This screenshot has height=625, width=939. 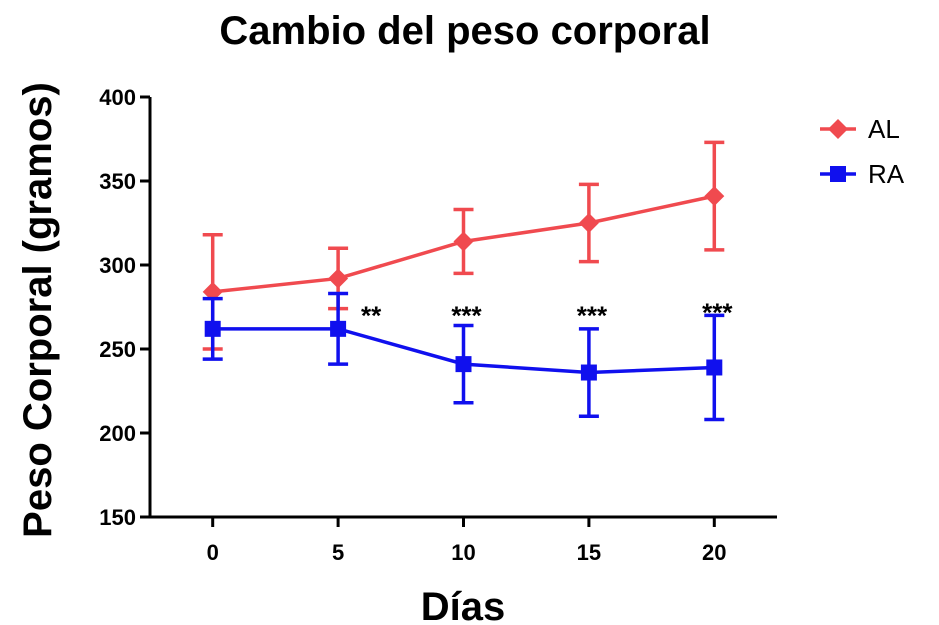 What do you see at coordinates (862, 151) in the screenshot?
I see `legend: AL RA` at bounding box center [862, 151].